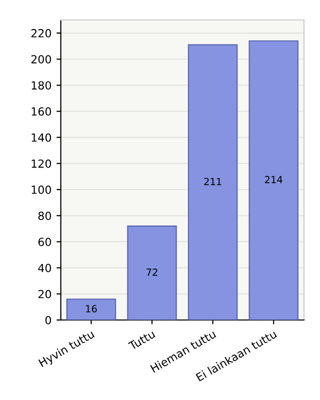 This screenshot has width=320, height=400. Describe the element at coordinates (42, 137) in the screenshot. I see `y-tick-label: 140` at that location.